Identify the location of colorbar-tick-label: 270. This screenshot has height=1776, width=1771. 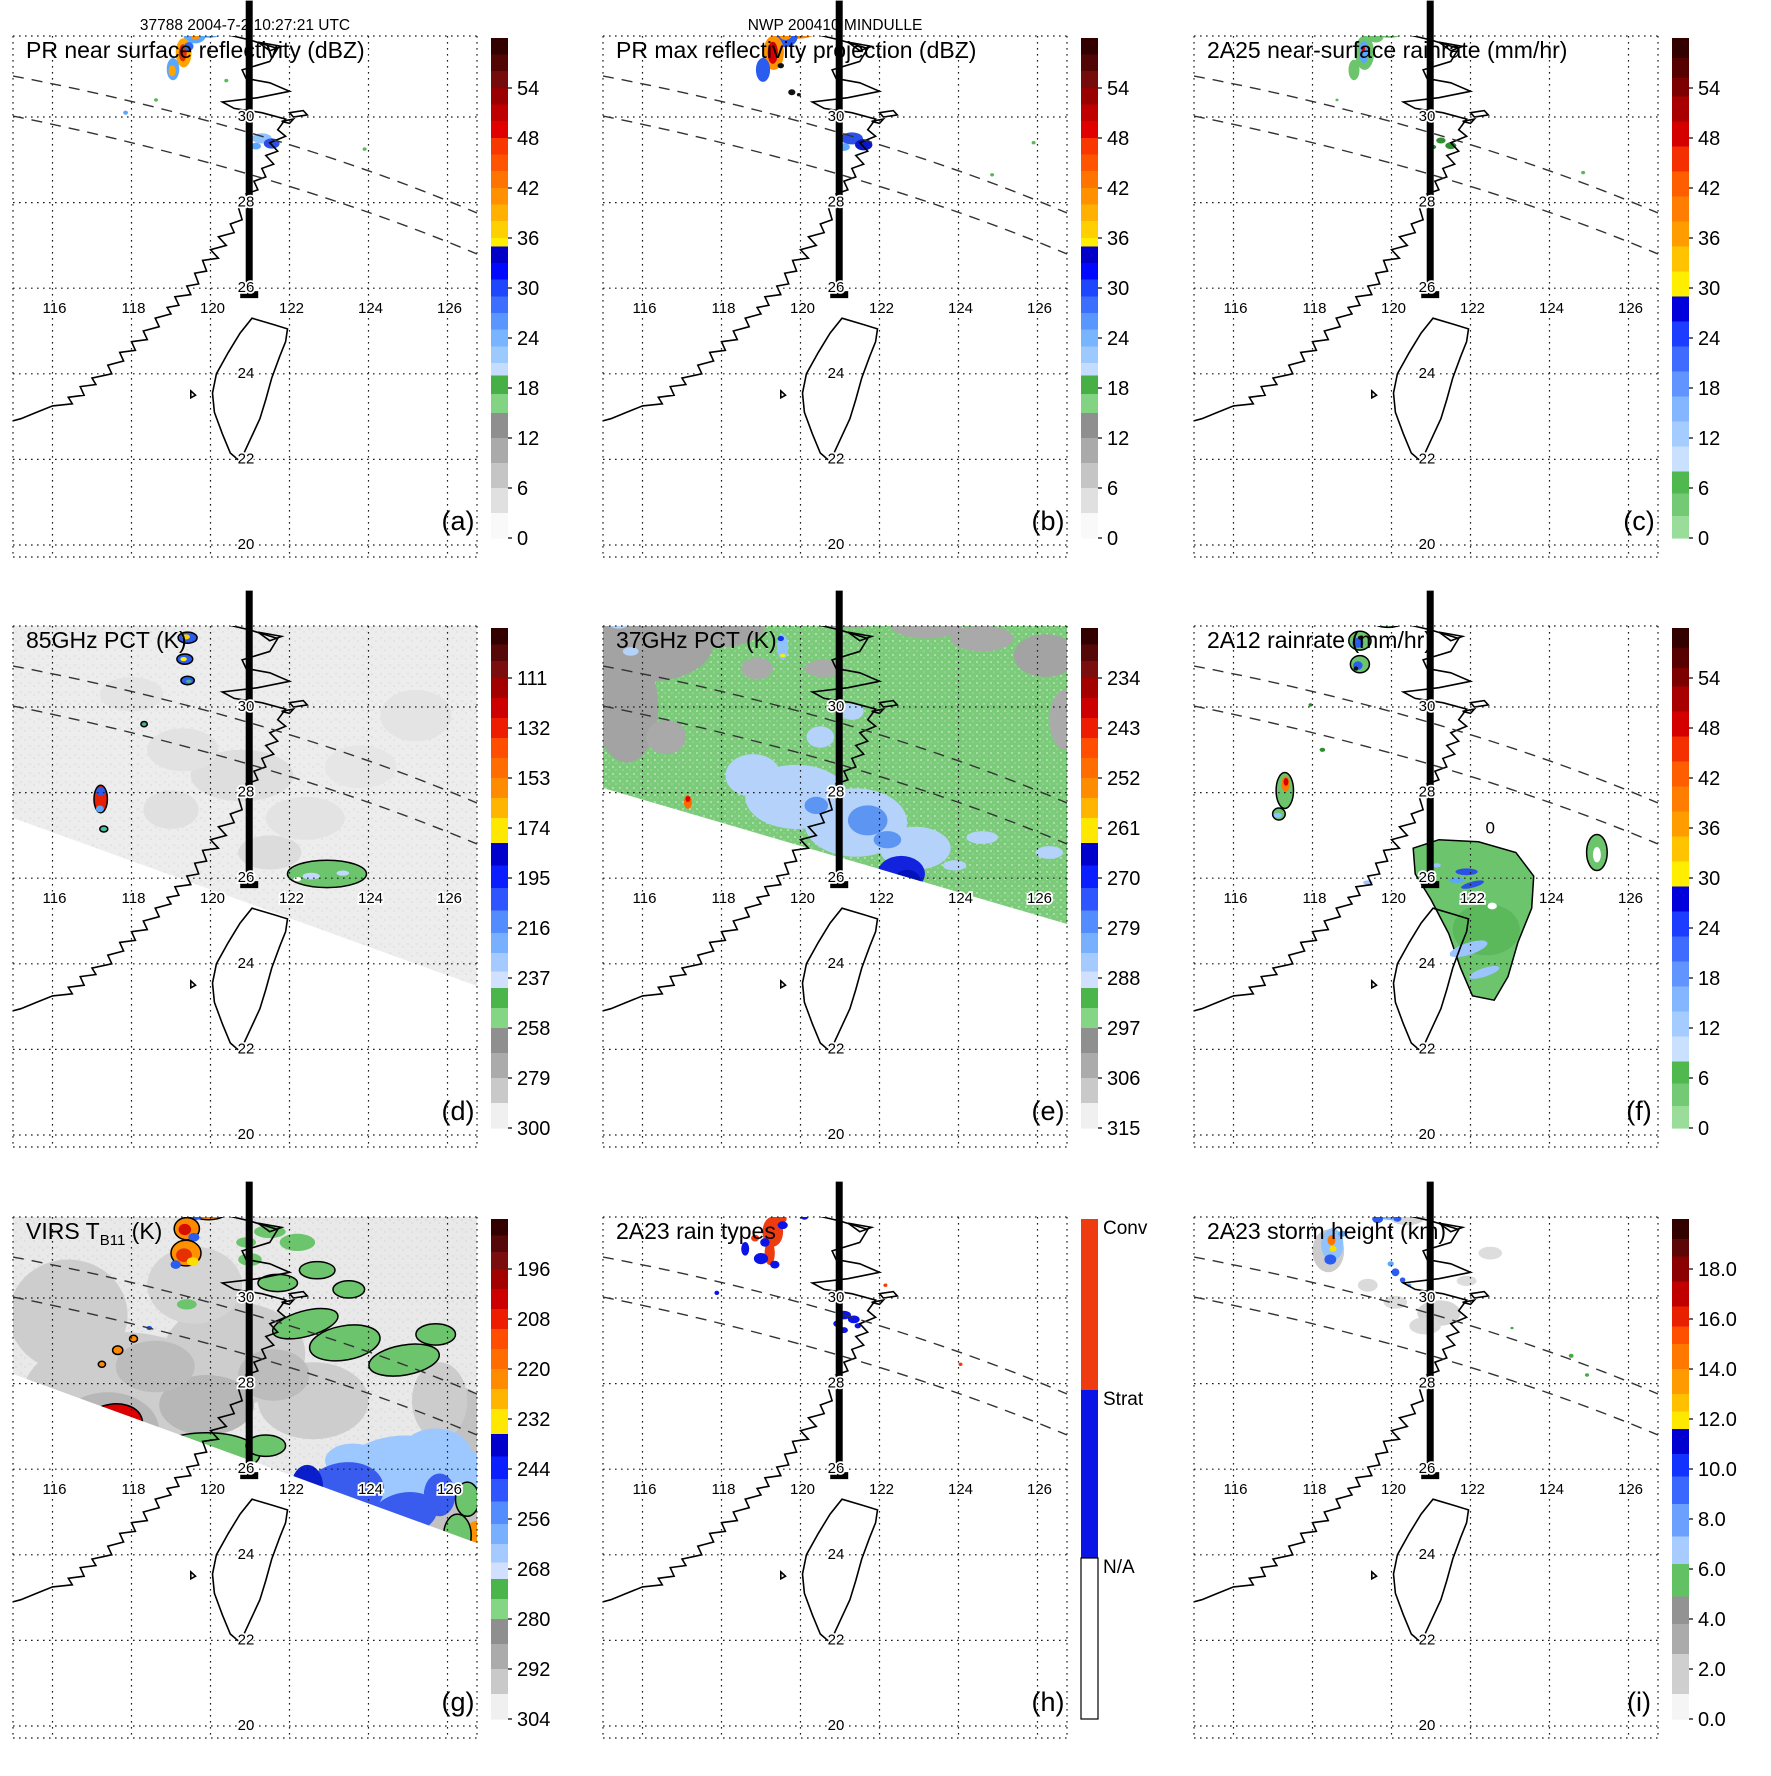
(1123, 879).